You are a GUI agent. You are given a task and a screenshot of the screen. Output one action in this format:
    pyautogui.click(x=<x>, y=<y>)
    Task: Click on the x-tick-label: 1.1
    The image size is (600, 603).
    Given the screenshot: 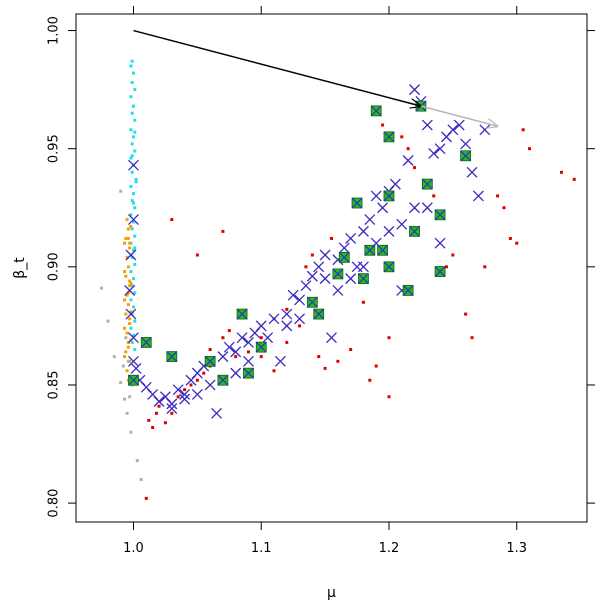 What is the action you would take?
    pyautogui.click(x=261, y=548)
    